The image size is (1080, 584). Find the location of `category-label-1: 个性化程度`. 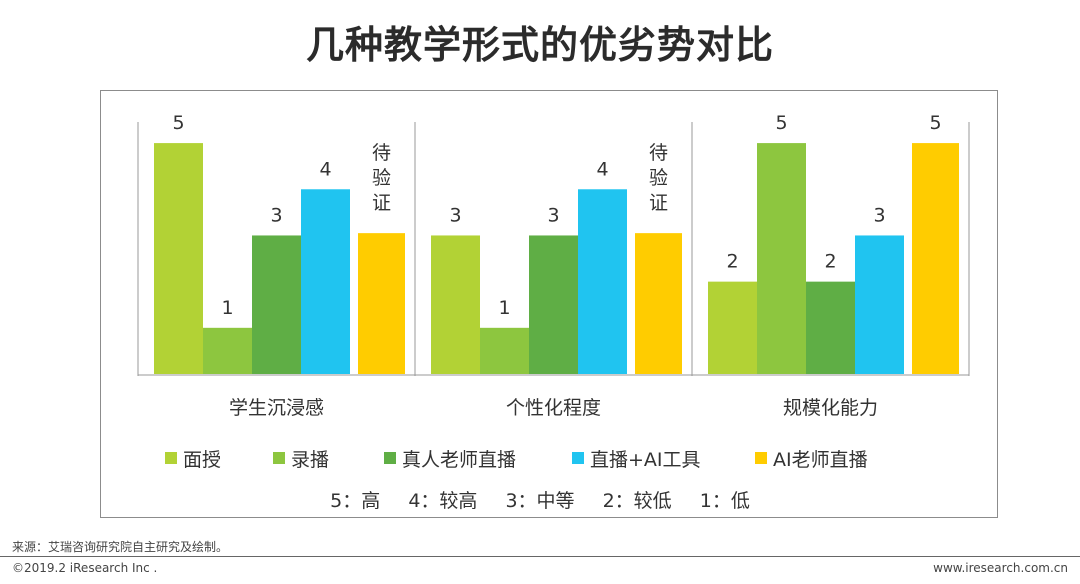

category-label-1: 个性化程度 is located at coordinates (553, 408).